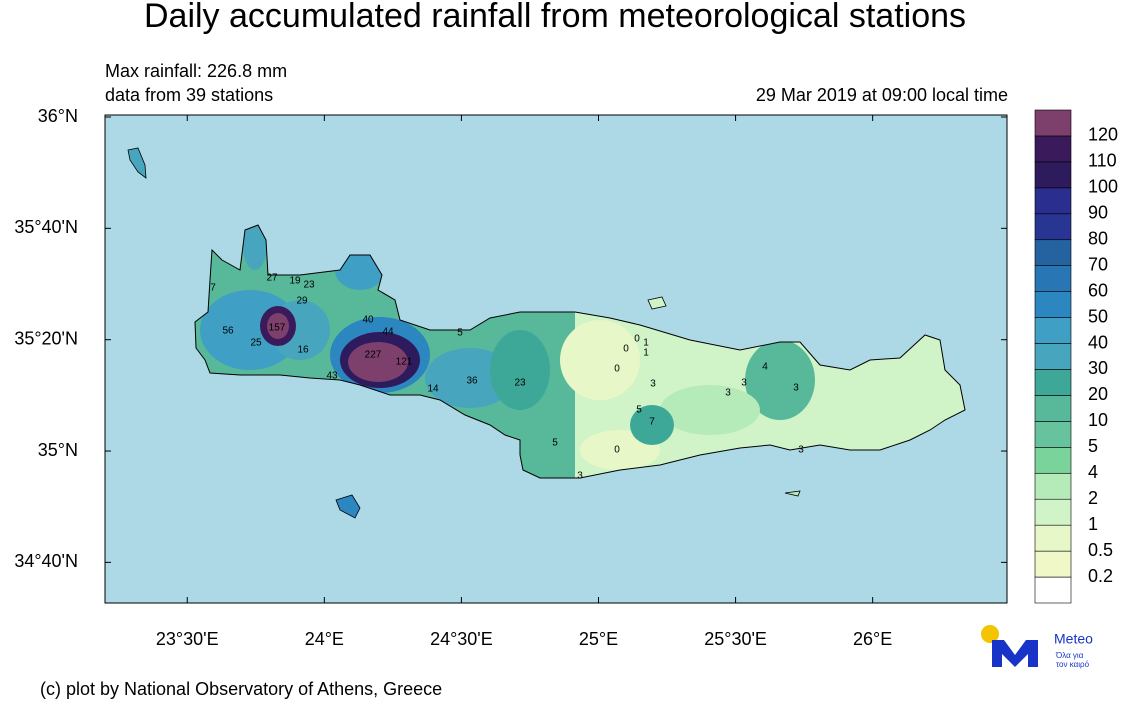  Describe the element at coordinates (302, 301) in the screenshot. I see `station-value: 29` at that location.